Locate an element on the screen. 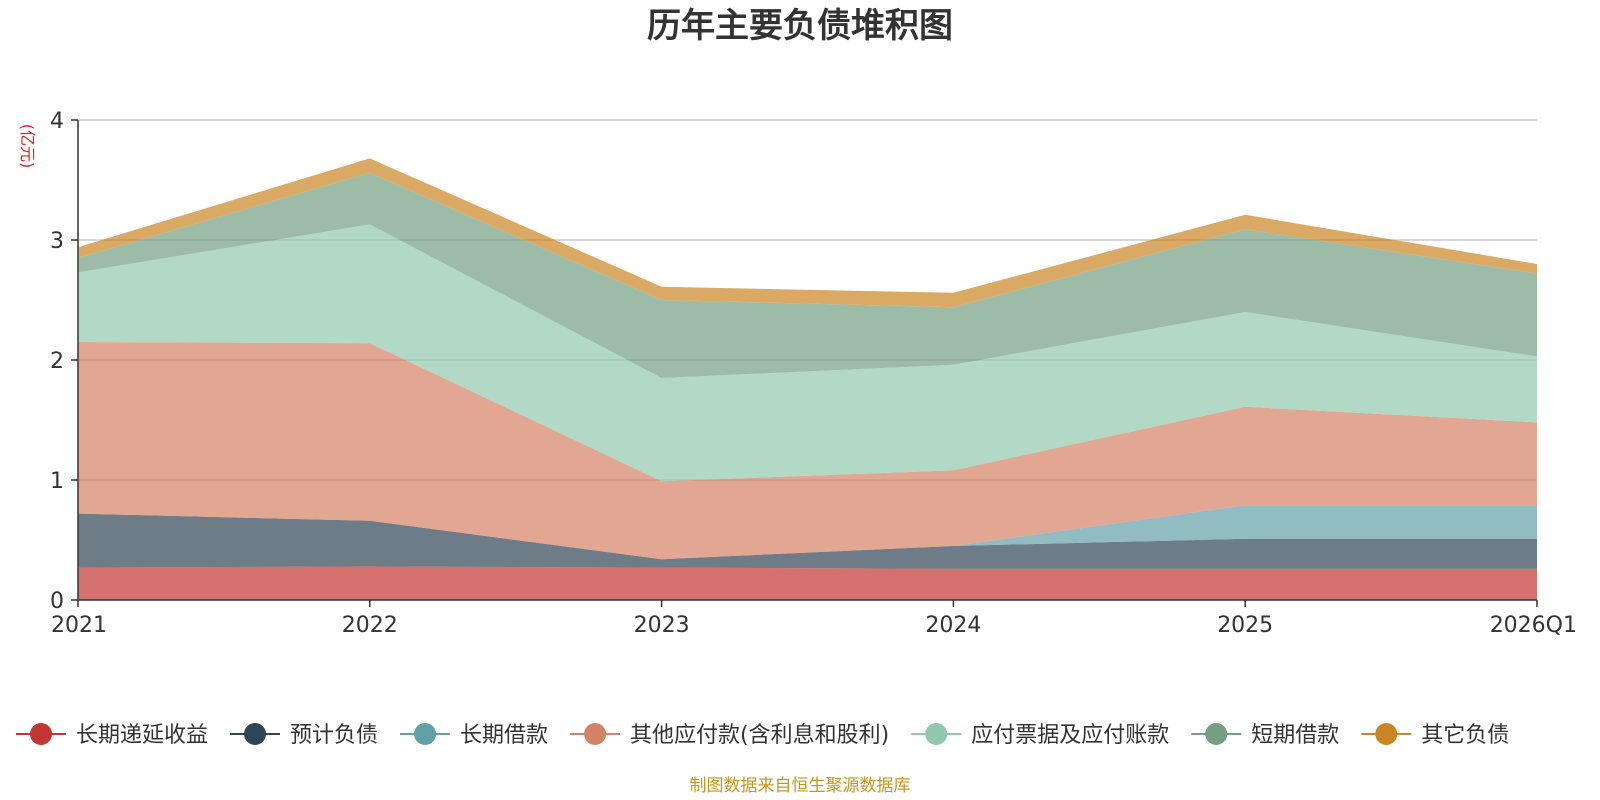  legend-label: 长期递延收益 is located at coordinates (142, 735).